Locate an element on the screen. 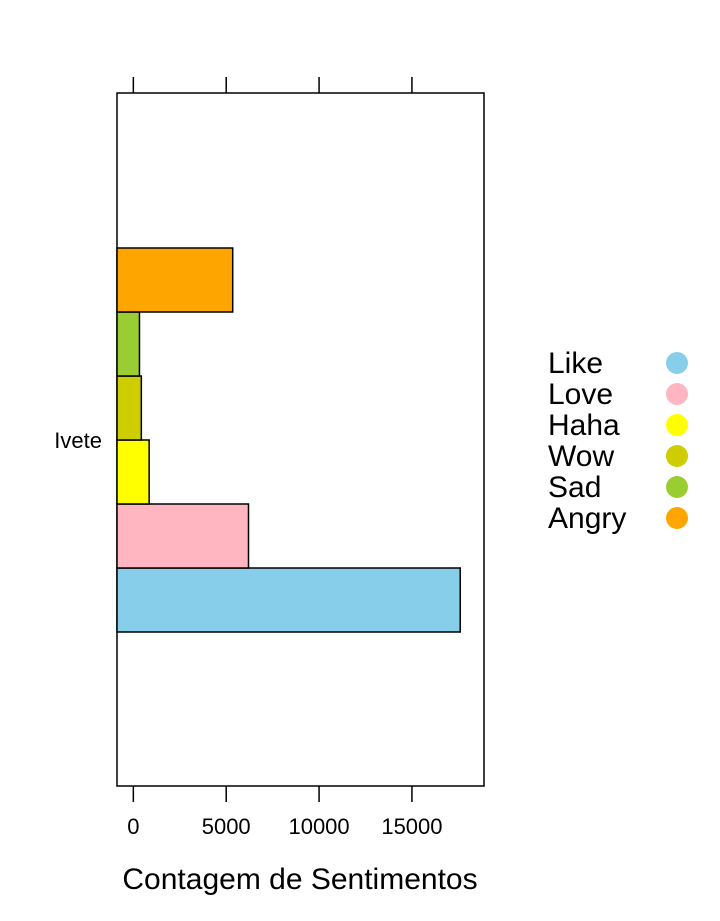 The height and width of the screenshot is (921, 720). bar-haha is located at coordinates (133, 472).